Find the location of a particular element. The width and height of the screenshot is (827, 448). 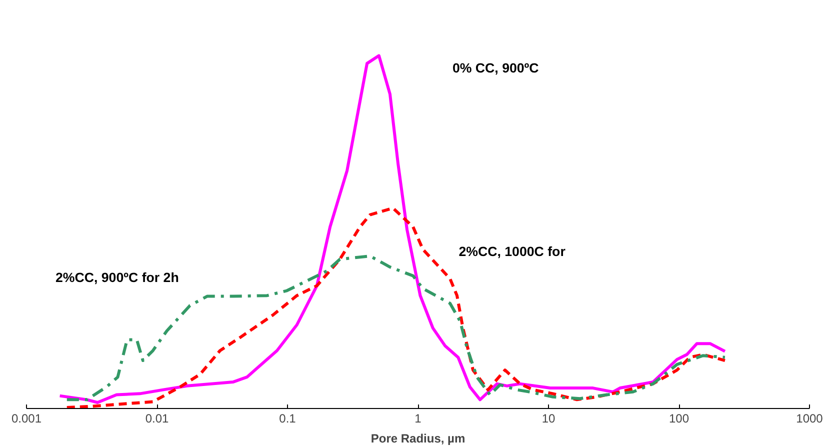

x-tick-label: 100 is located at coordinates (679, 419).